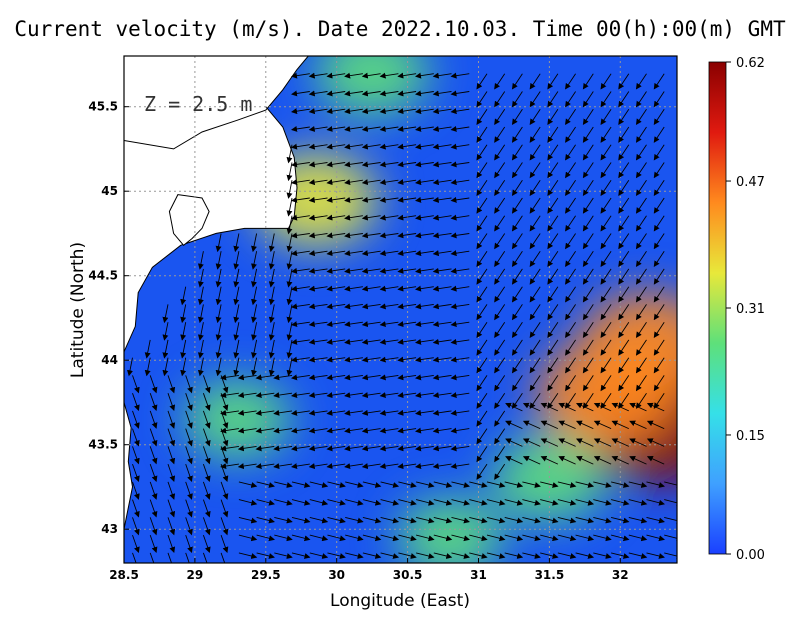  I want to click on y-tick-label: 45.5, so click(103, 107).